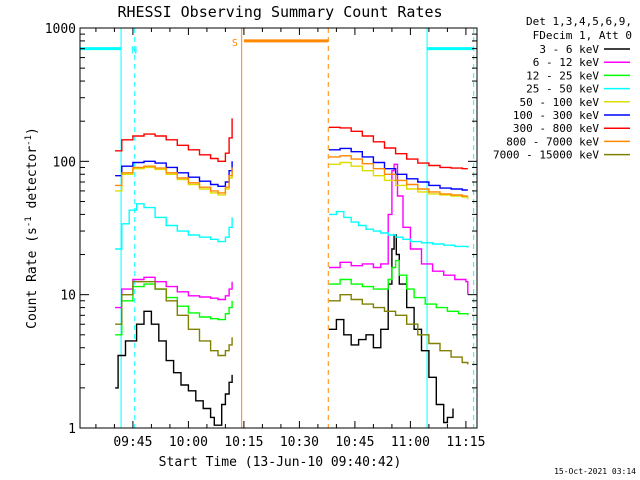  Describe the element at coordinates (566, 62) in the screenshot. I see `legend-6-12-kev-label: 6 - 12 keV` at that location.